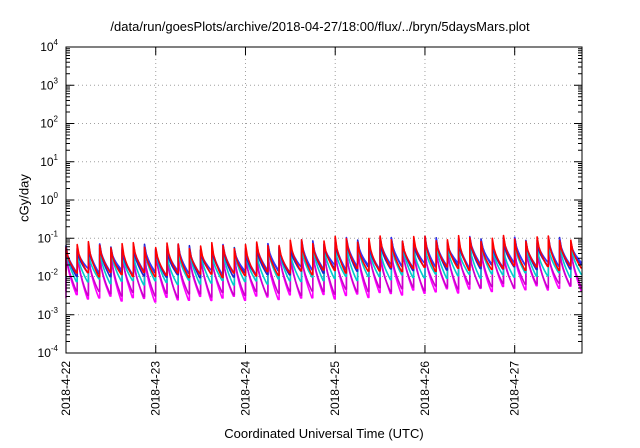 Image resolution: width=640 pixels, height=448 pixels. What do you see at coordinates (245, 388) in the screenshot?
I see `x-tick-label: 2018-4-24` at bounding box center [245, 388].